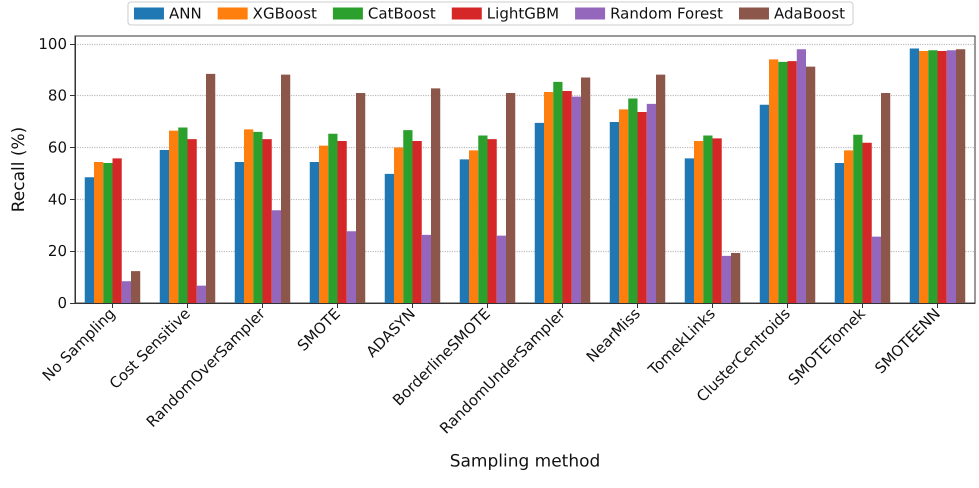  Describe the element at coordinates (57, 95) in the screenshot. I see `y-tick-label: 80` at that location.